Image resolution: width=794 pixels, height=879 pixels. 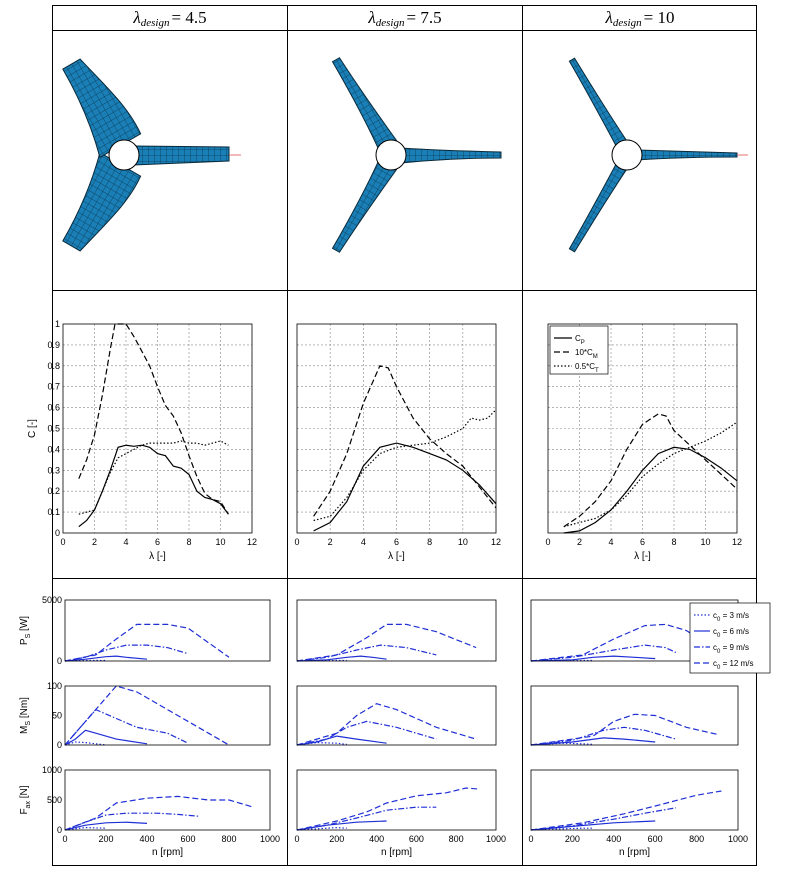 What do you see at coordinates (151, 155) in the screenshot?
I see `rotor-4.5` at bounding box center [151, 155].